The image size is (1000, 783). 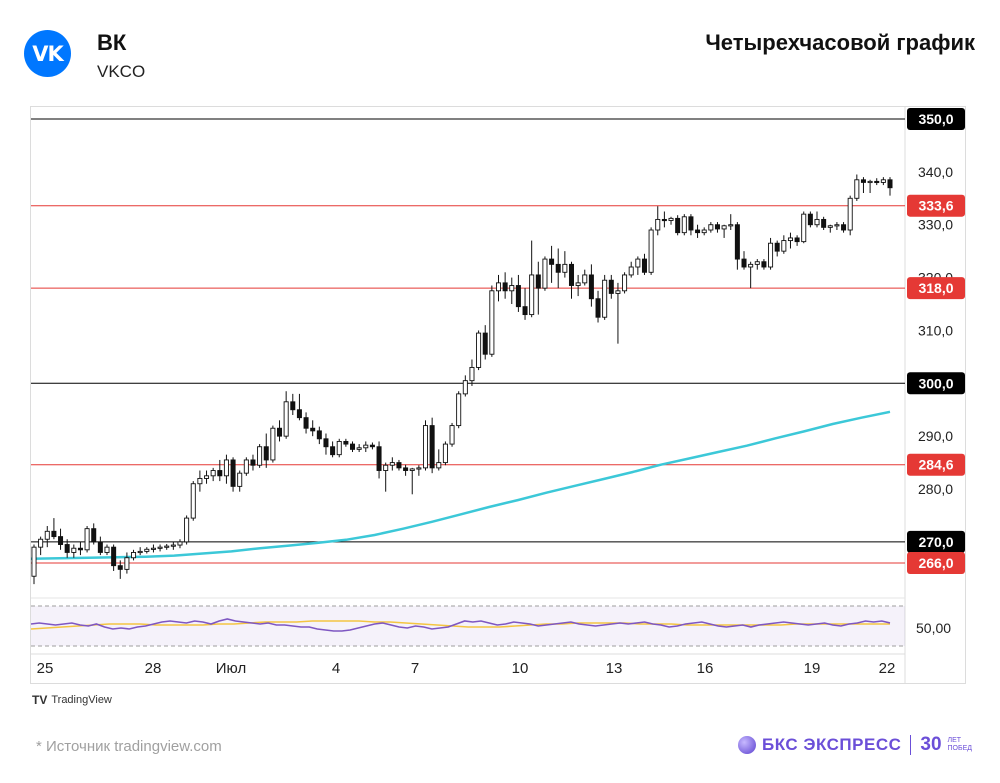 I want to click on brand-years: 30, so click(x=931, y=744).